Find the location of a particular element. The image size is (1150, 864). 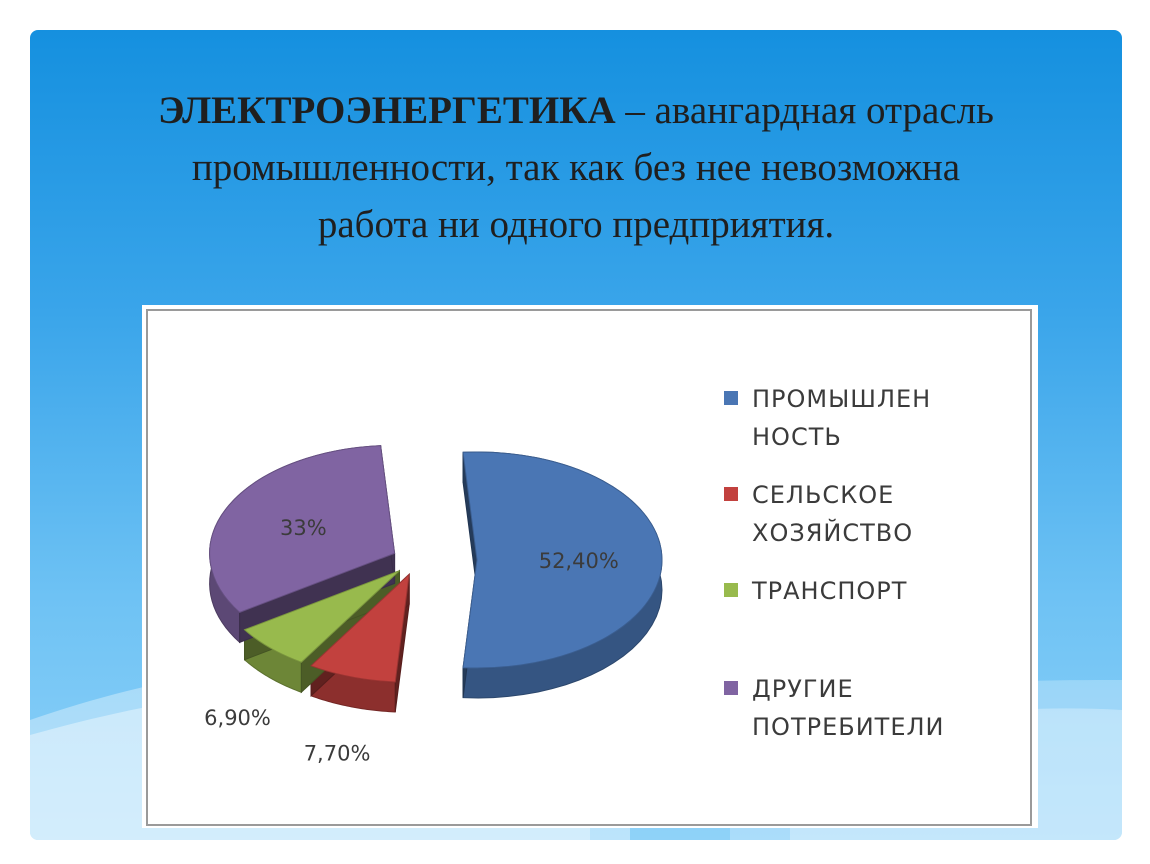

legend-label-0: ПРОМЫШЛЕН is located at coordinates (841, 399).